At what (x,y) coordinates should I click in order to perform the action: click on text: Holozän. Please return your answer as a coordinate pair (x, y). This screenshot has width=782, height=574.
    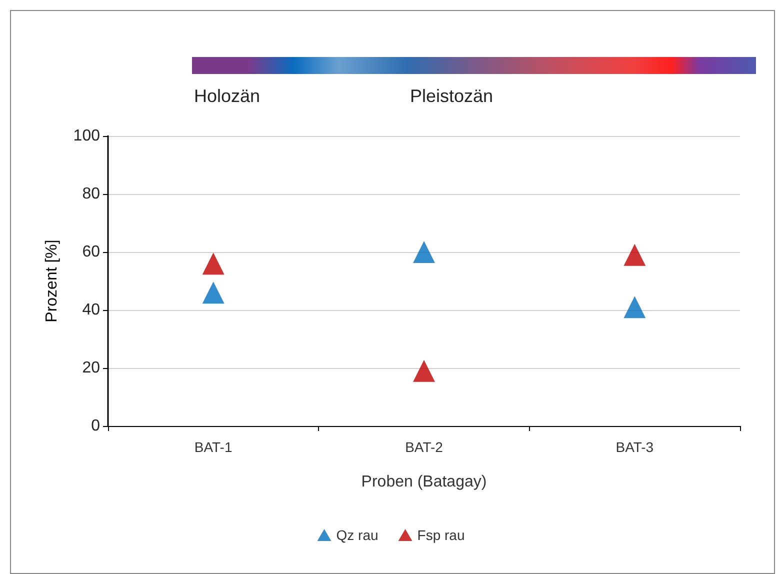
    Looking at the image, I should click on (227, 96).